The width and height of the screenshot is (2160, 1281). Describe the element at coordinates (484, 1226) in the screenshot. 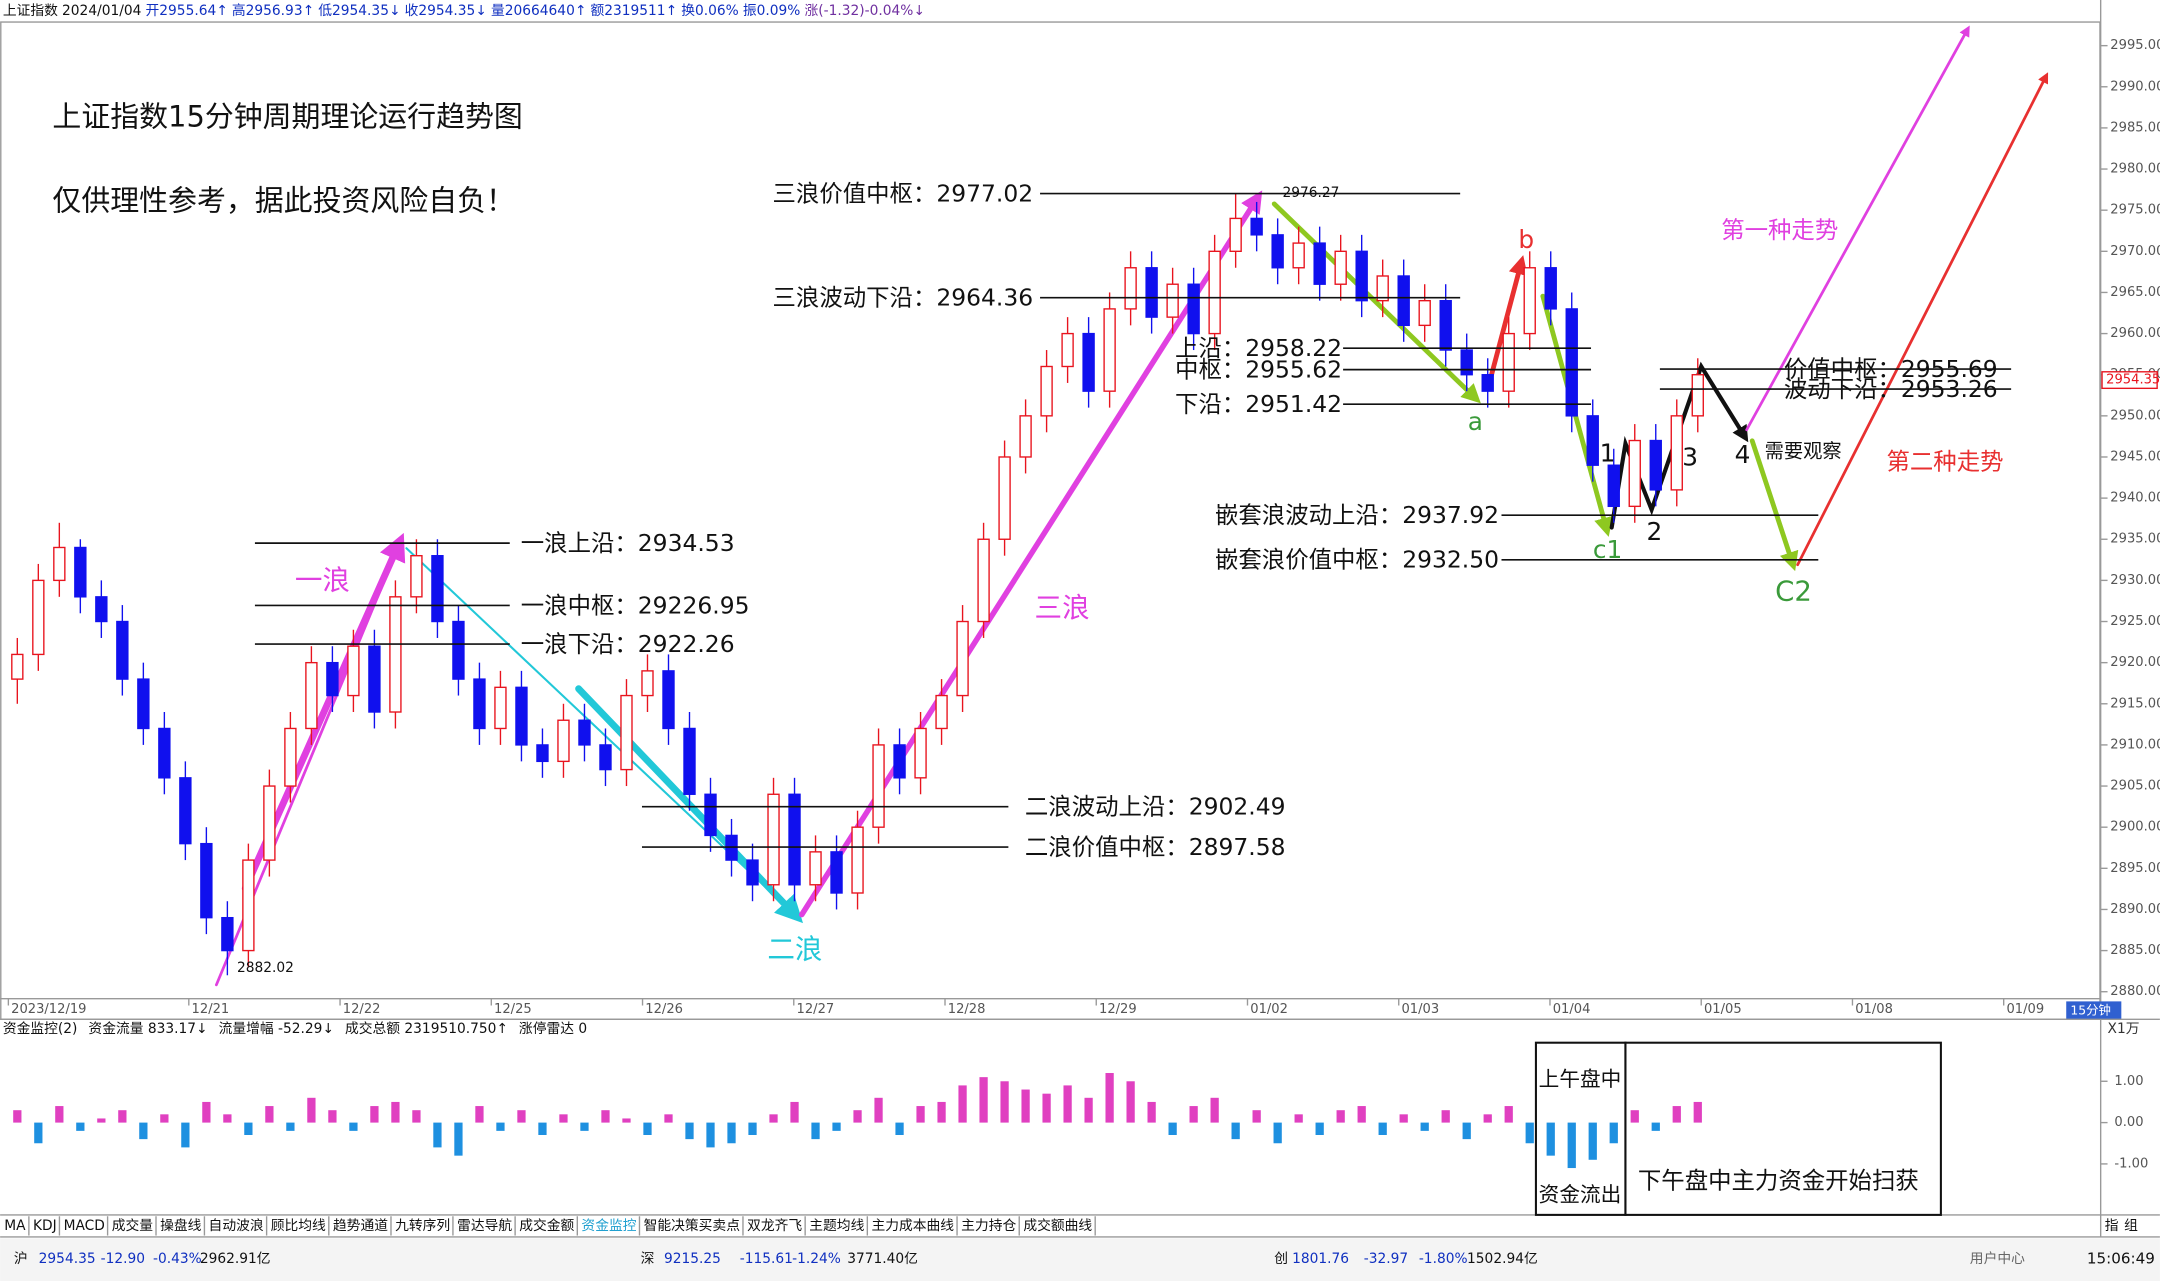

I see `indicator-tab: 雷达导航` at that location.